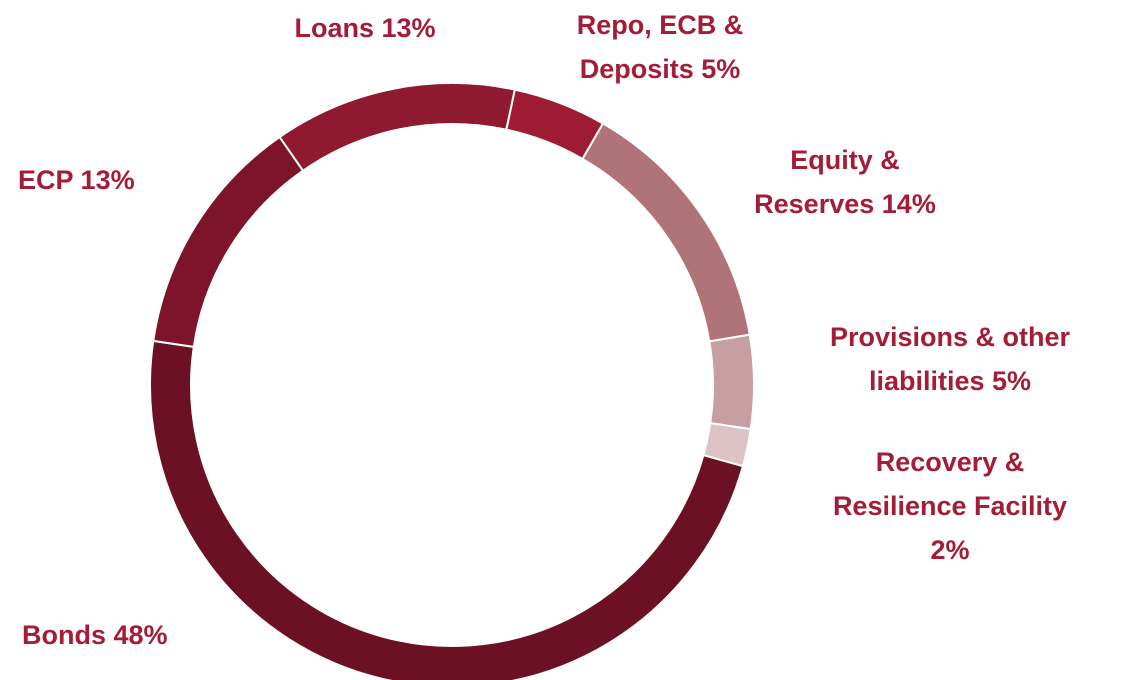 This screenshot has height=680, width=1129. I want to click on segment-label: Bonds 48%, so click(172, 635).